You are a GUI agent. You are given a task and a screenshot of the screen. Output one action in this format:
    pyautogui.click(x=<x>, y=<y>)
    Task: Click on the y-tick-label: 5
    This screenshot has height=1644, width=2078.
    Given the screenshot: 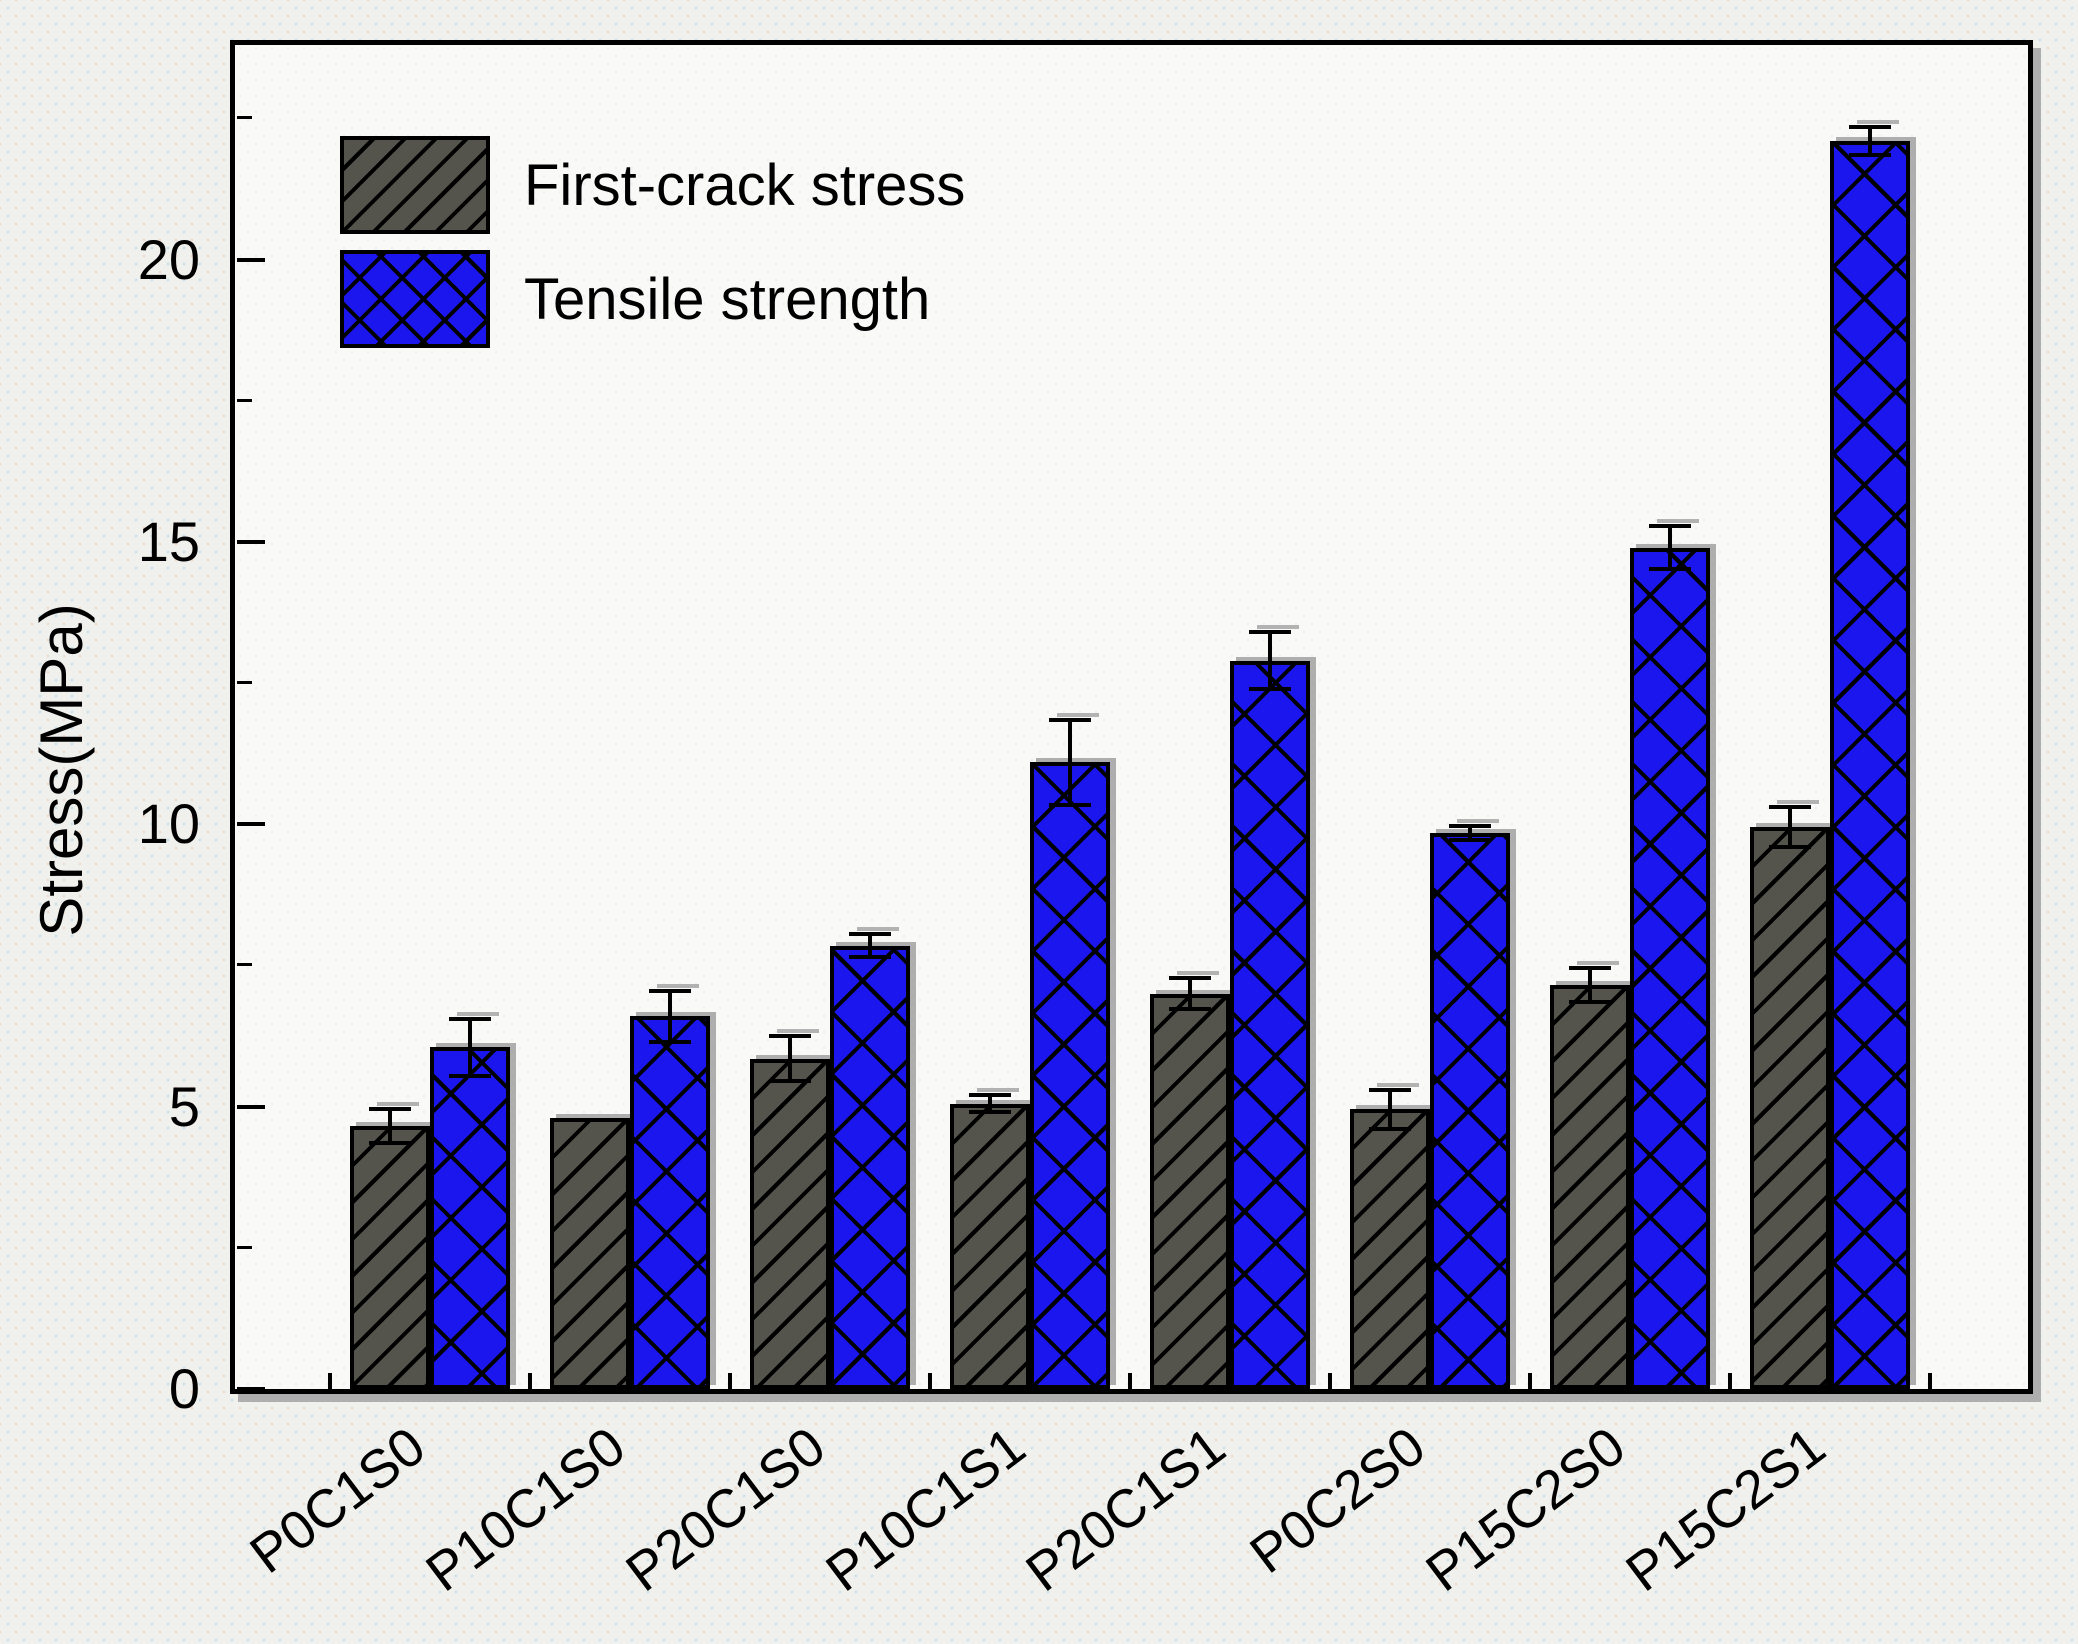 What is the action you would take?
    pyautogui.click(x=184, y=1106)
    